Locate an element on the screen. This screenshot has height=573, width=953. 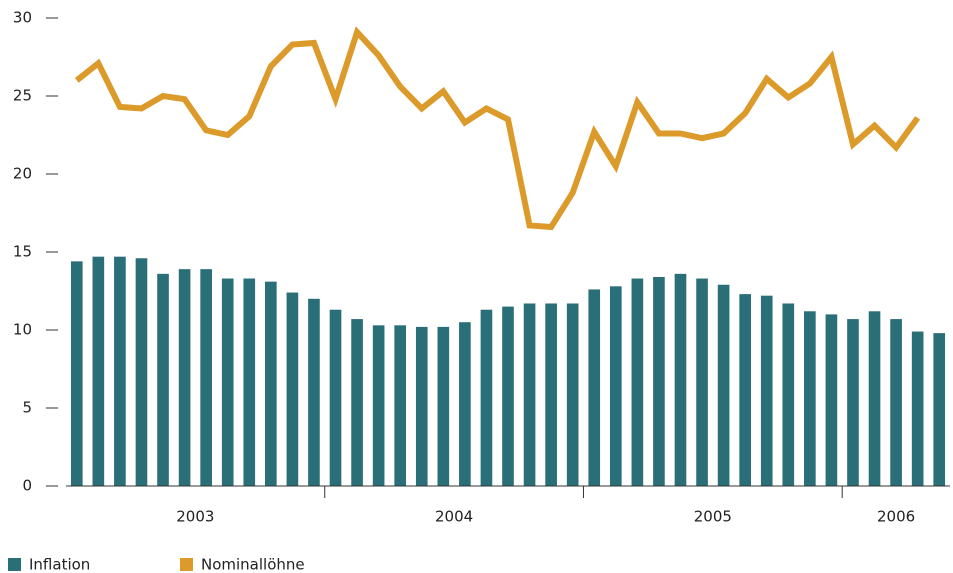
y-tick-label: 25 is located at coordinates (22, 96).